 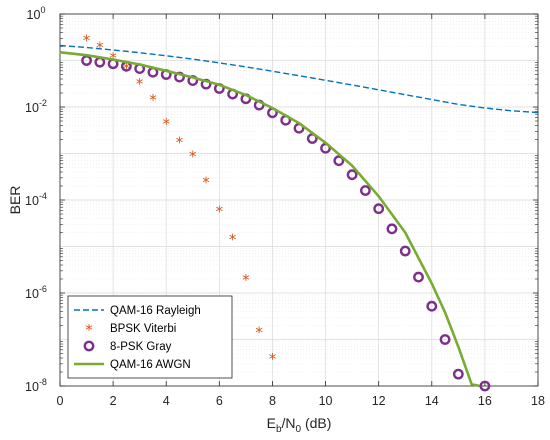 What do you see at coordinates (289, 423) in the screenshot?
I see `x-label-mid: /N` at bounding box center [289, 423].